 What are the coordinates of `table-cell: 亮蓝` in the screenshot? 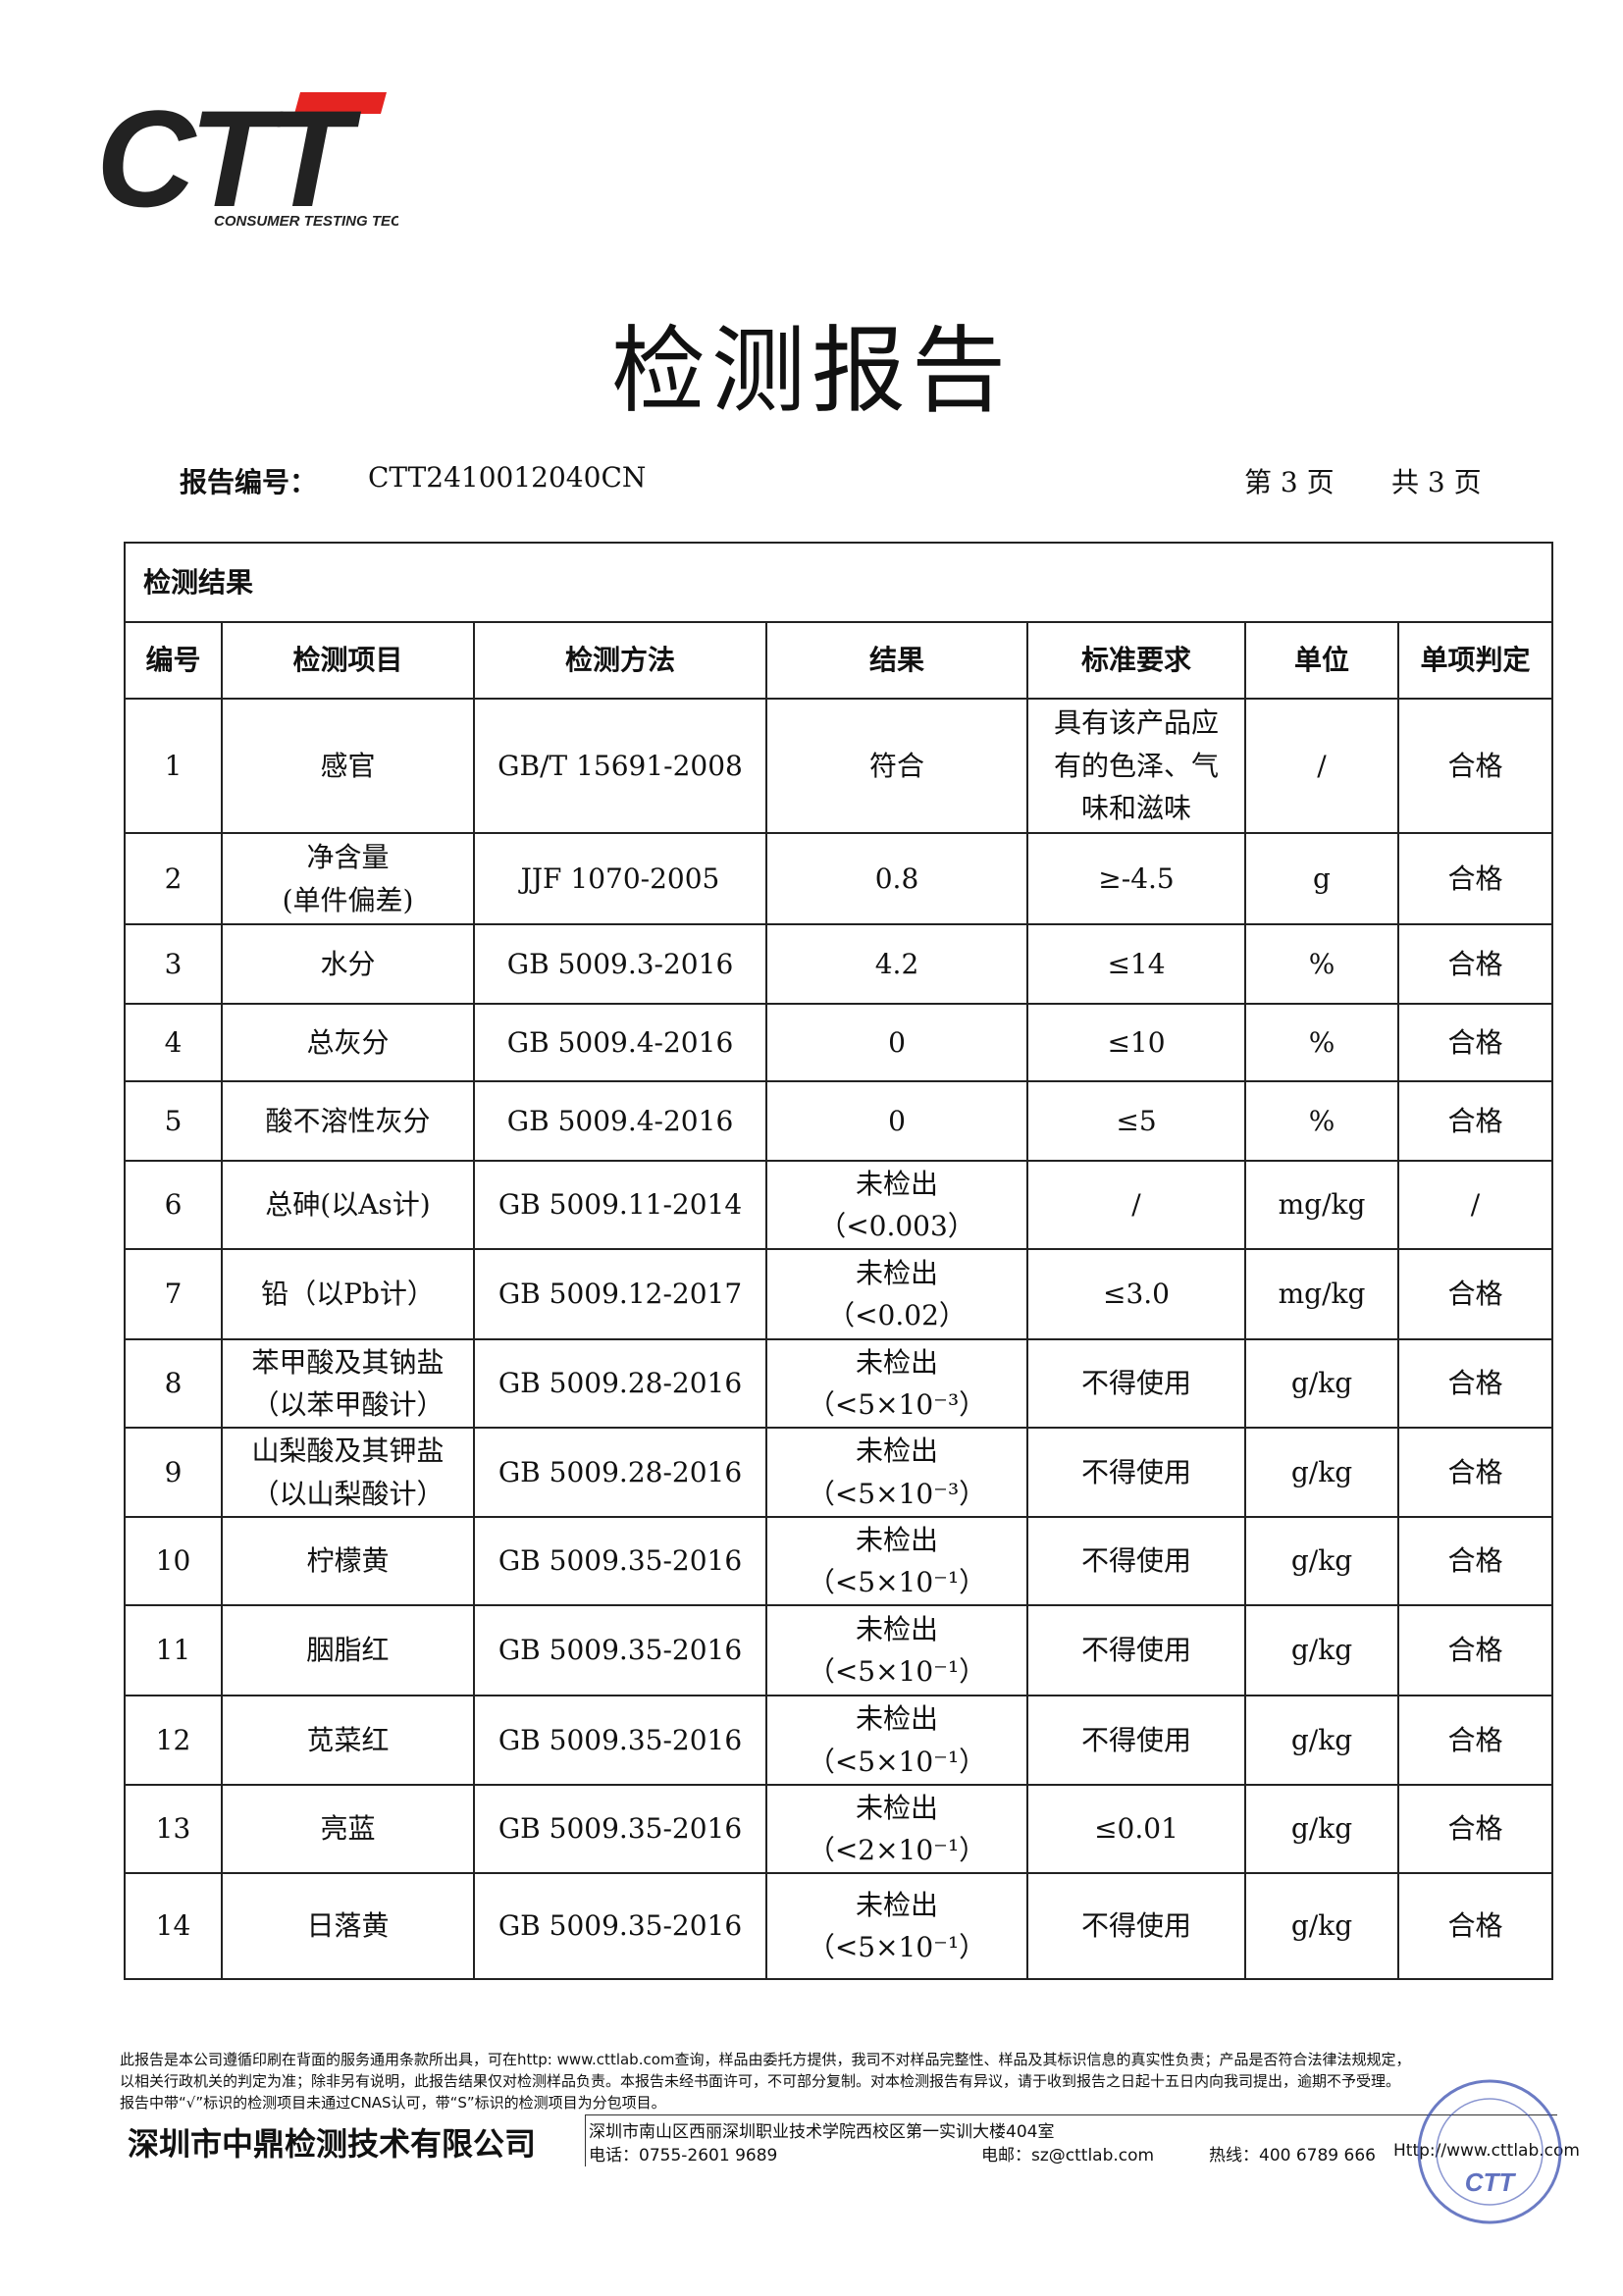 It's located at (348, 1829).